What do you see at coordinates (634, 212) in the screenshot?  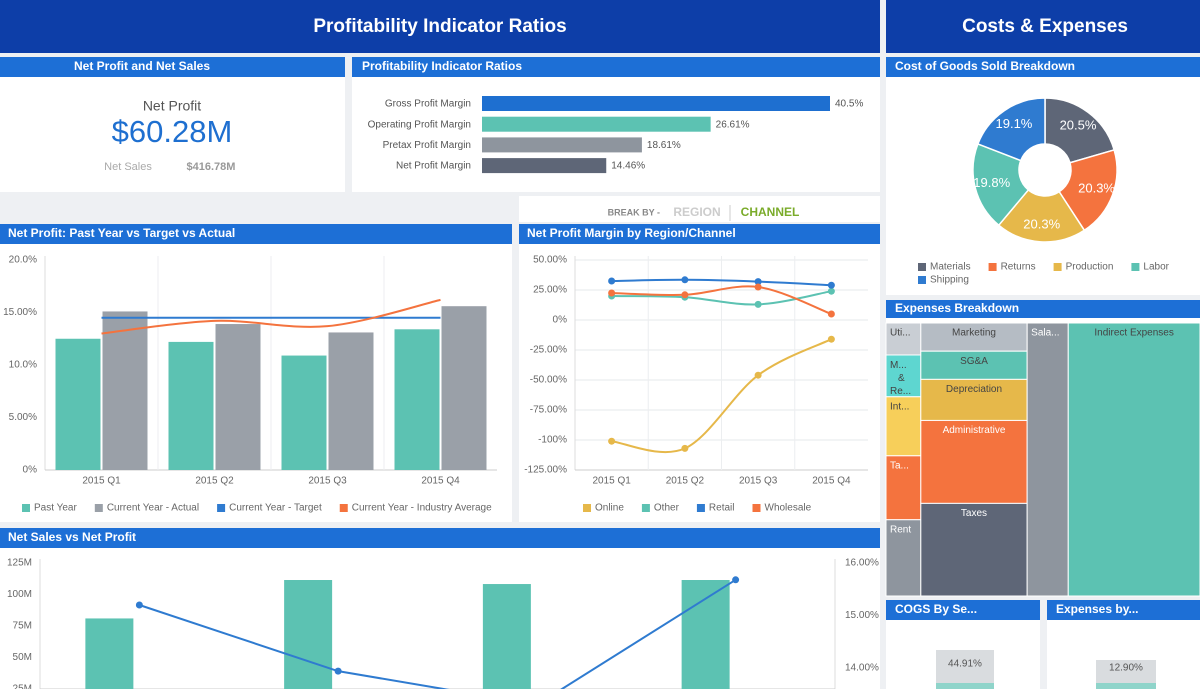 I see `break-by-label: BREAK BY -` at bounding box center [634, 212].